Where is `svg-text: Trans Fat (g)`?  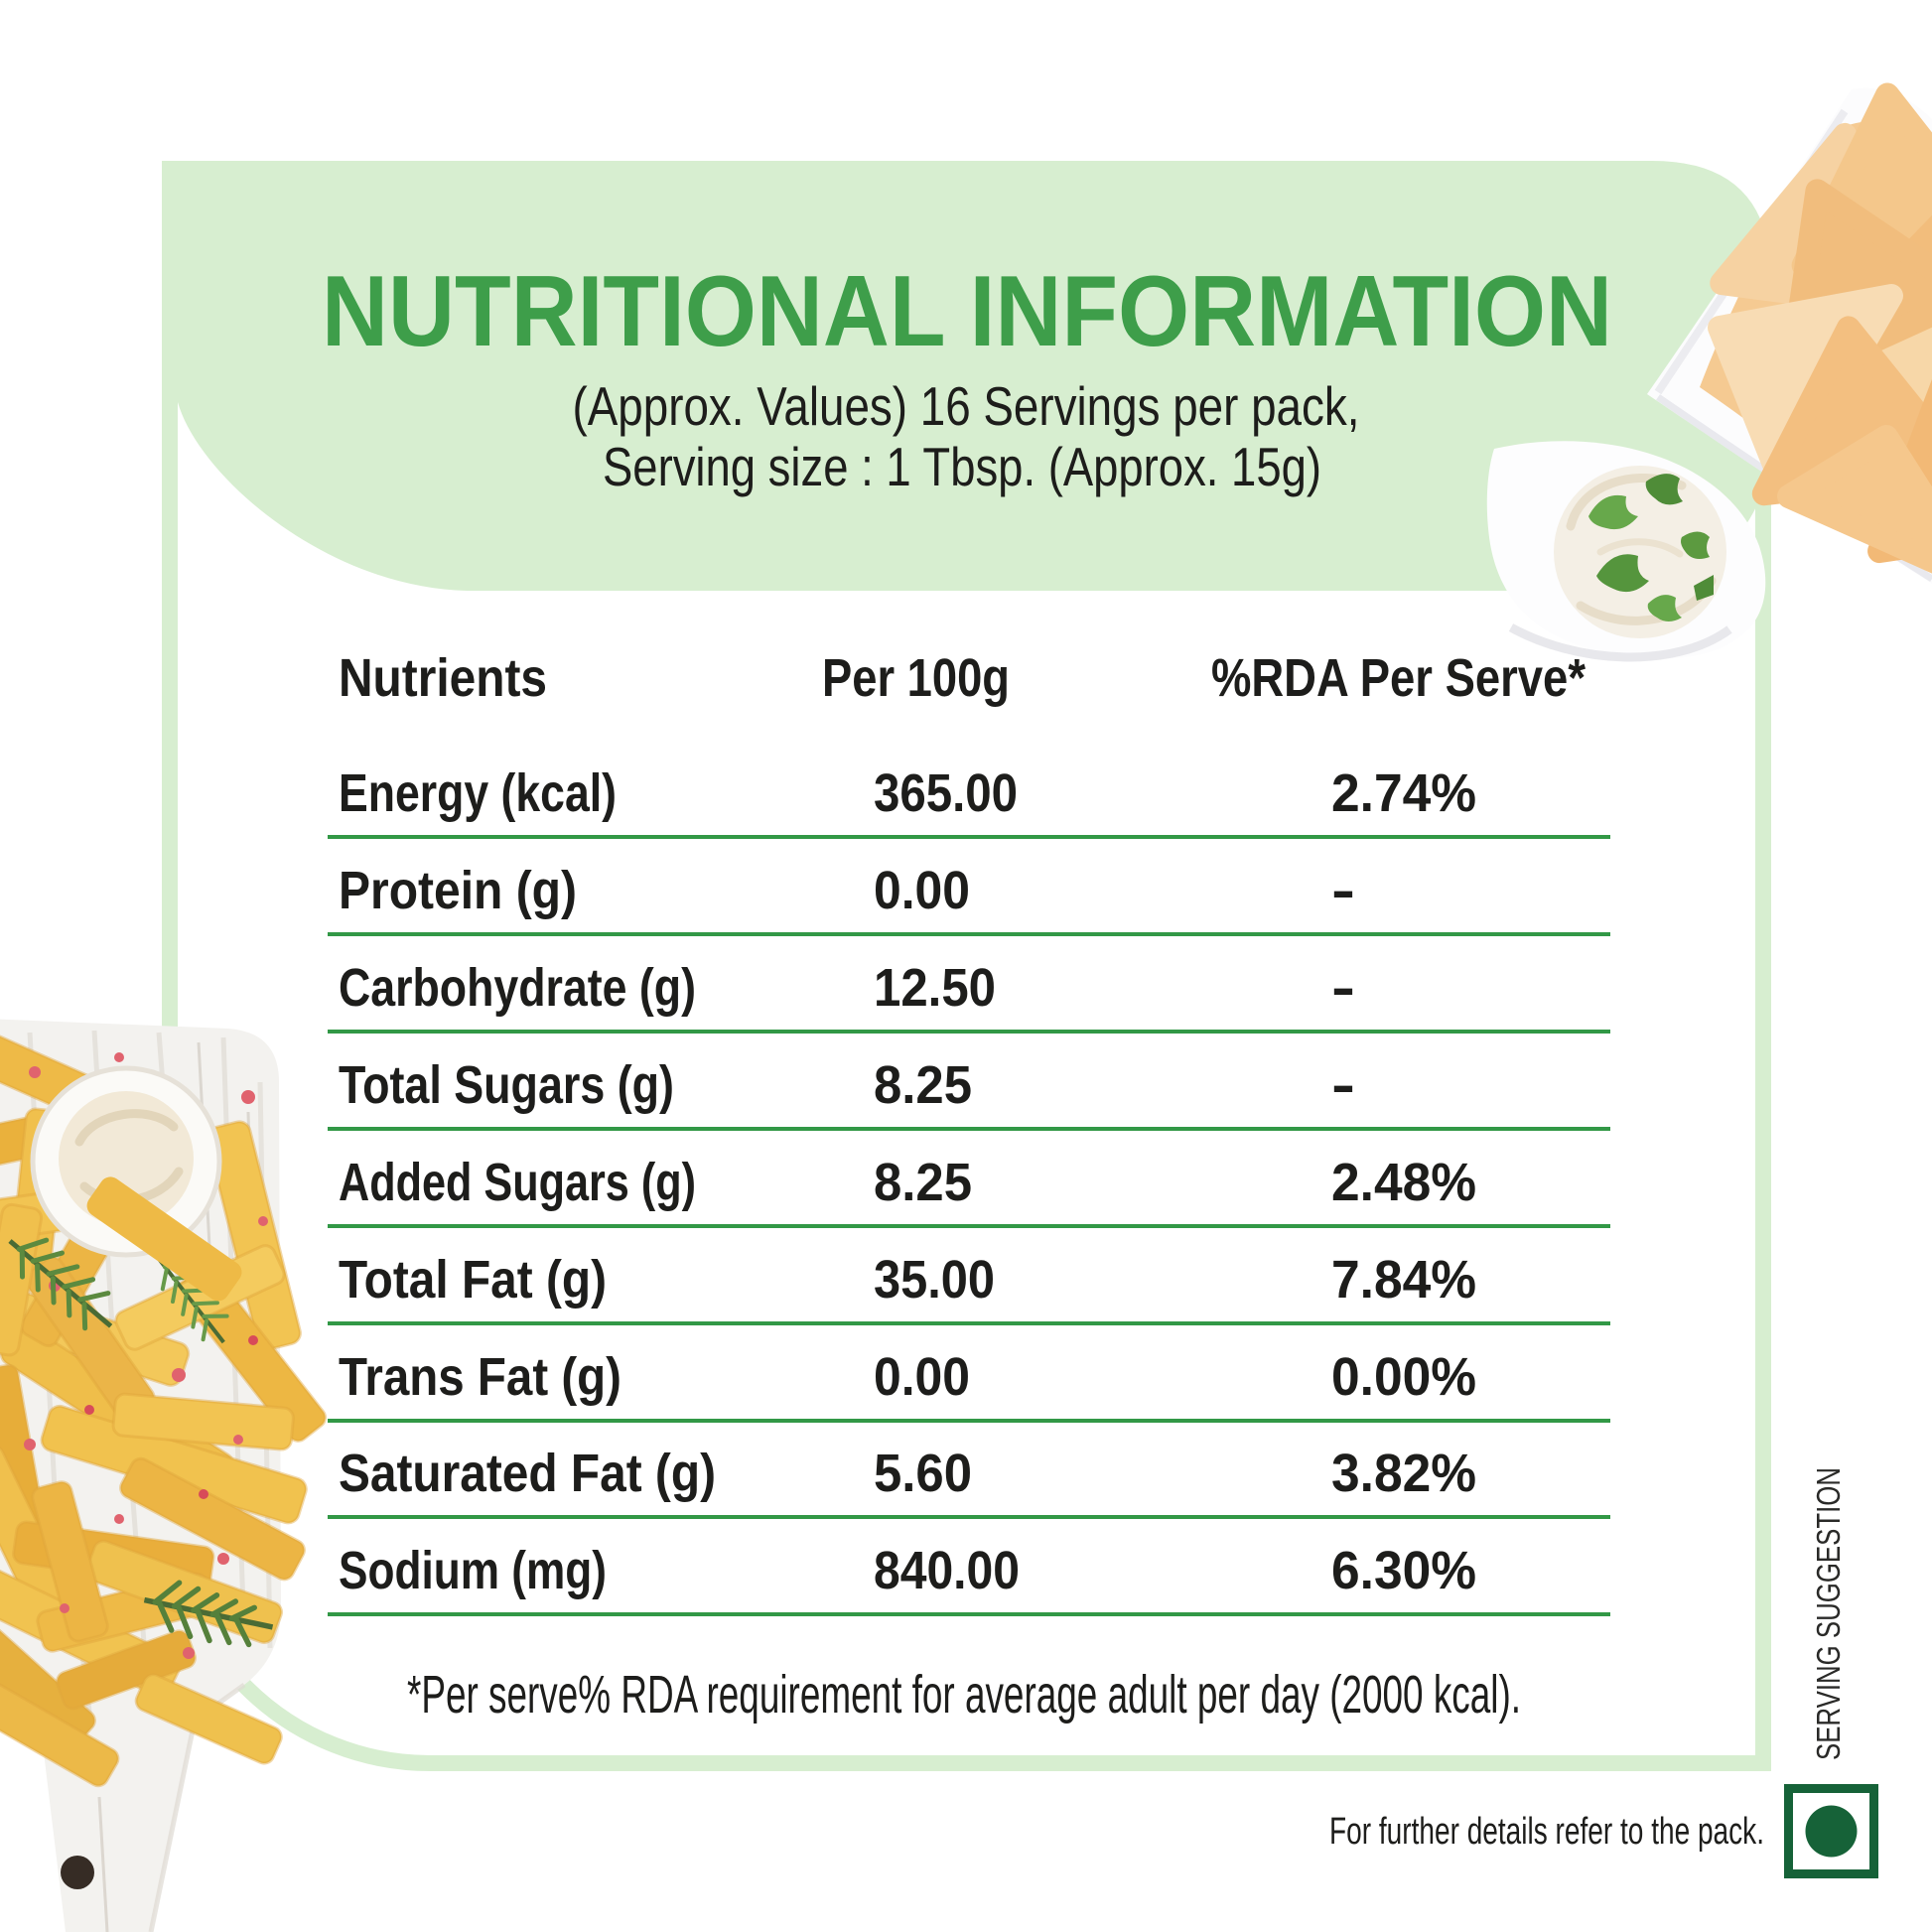 svg-text: Trans Fat (g) is located at coordinates (480, 1377).